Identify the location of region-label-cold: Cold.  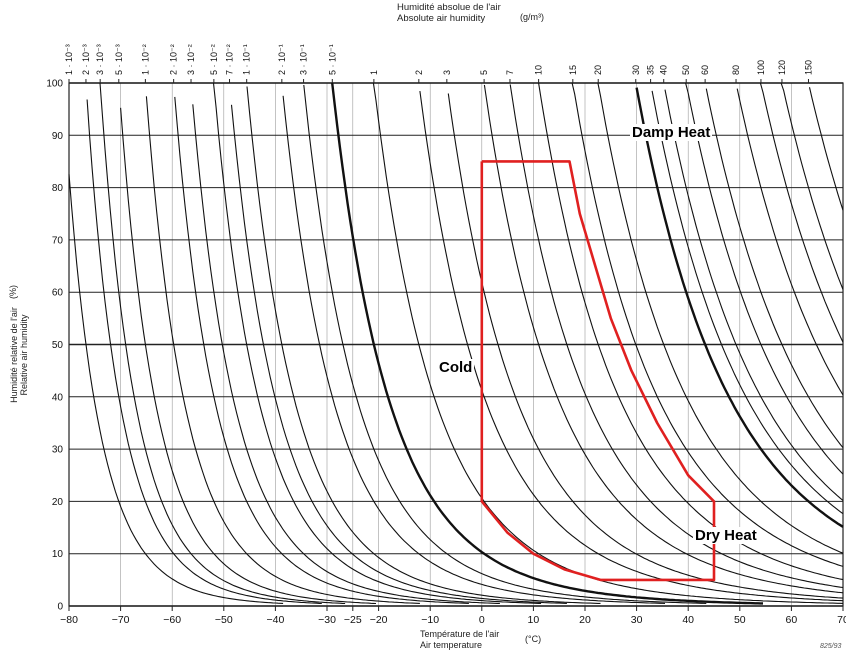
(456, 367).